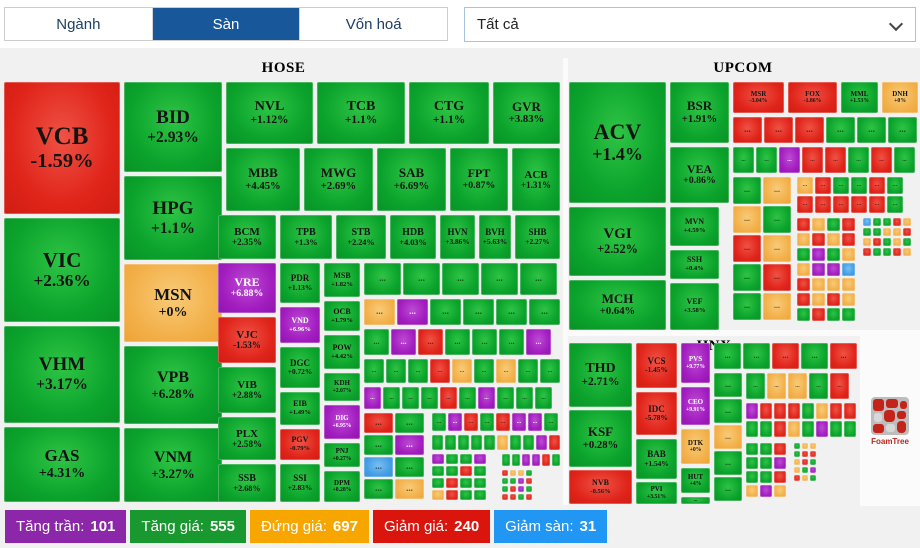  What do you see at coordinates (812, 97) in the screenshot?
I see `stock-tile-fox: FOX -1.86%` at bounding box center [812, 97].